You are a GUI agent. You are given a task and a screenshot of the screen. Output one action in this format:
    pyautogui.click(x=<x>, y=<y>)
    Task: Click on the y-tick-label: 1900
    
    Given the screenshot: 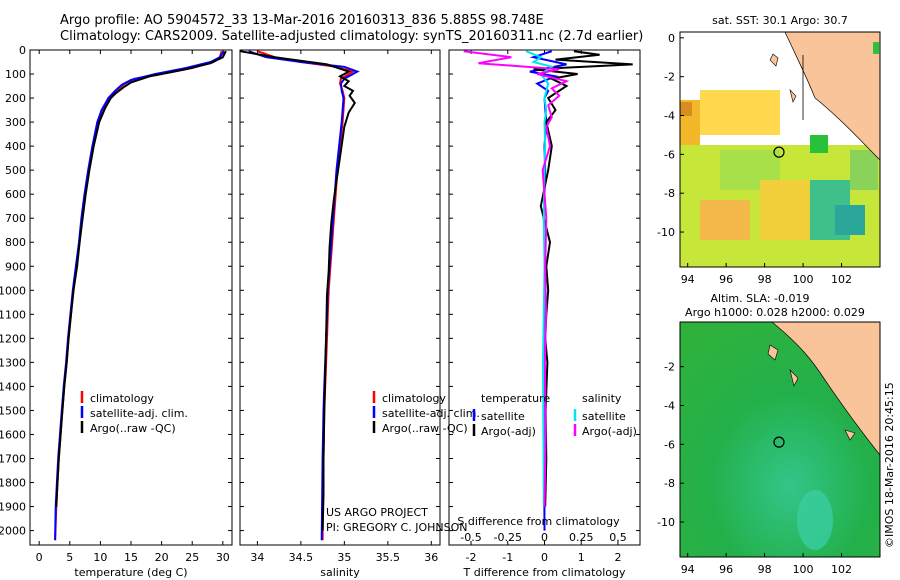 What is the action you would take?
    pyautogui.click(x=13, y=507)
    